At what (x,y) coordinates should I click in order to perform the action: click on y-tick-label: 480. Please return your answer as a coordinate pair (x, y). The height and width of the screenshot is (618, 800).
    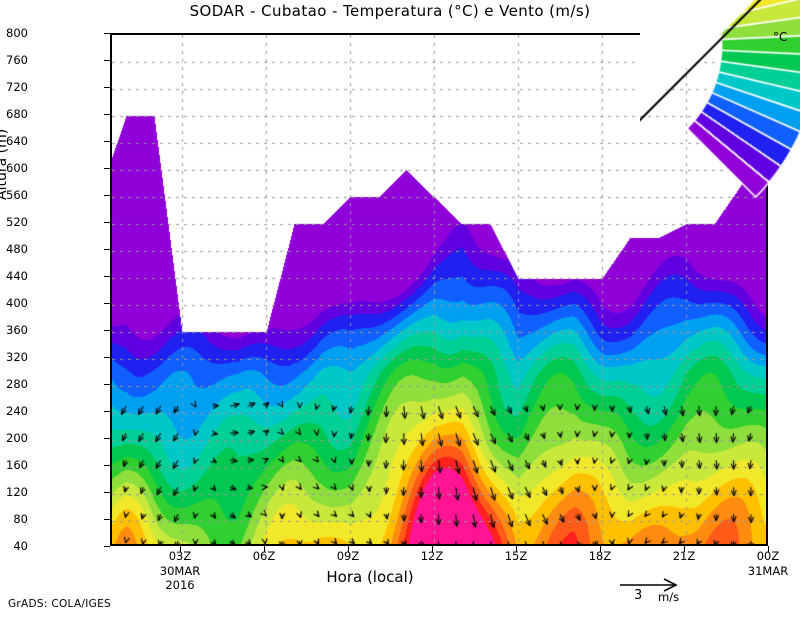
    Looking at the image, I should click on (17, 249).